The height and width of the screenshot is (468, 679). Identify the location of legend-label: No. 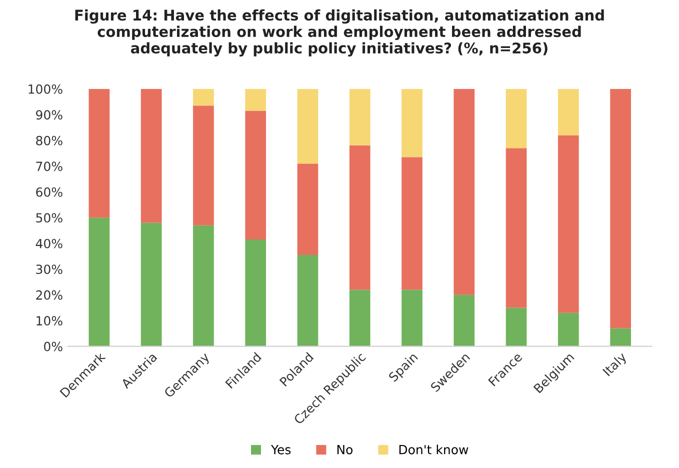
(345, 449).